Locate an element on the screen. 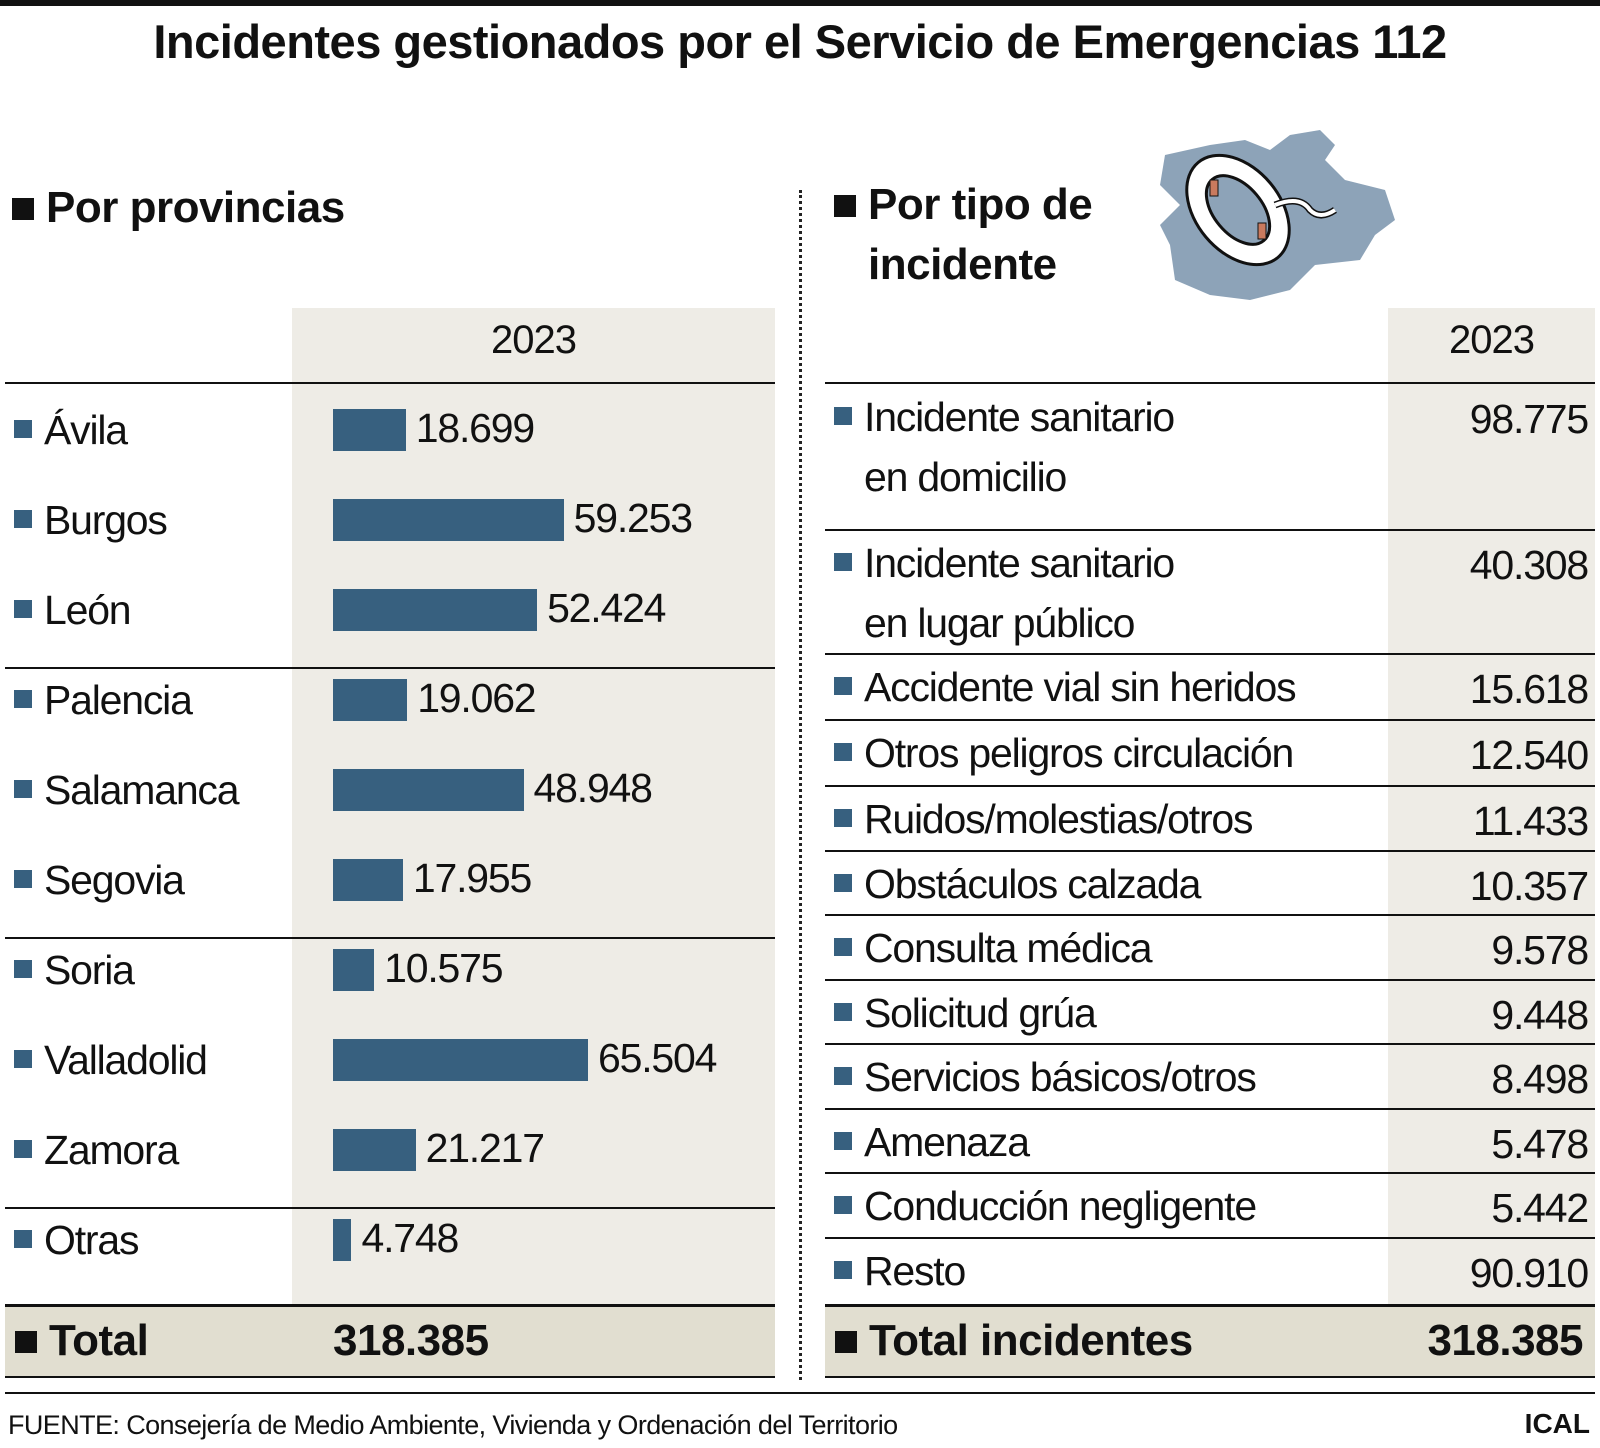  category-label-text: Ávila is located at coordinates (86, 430).